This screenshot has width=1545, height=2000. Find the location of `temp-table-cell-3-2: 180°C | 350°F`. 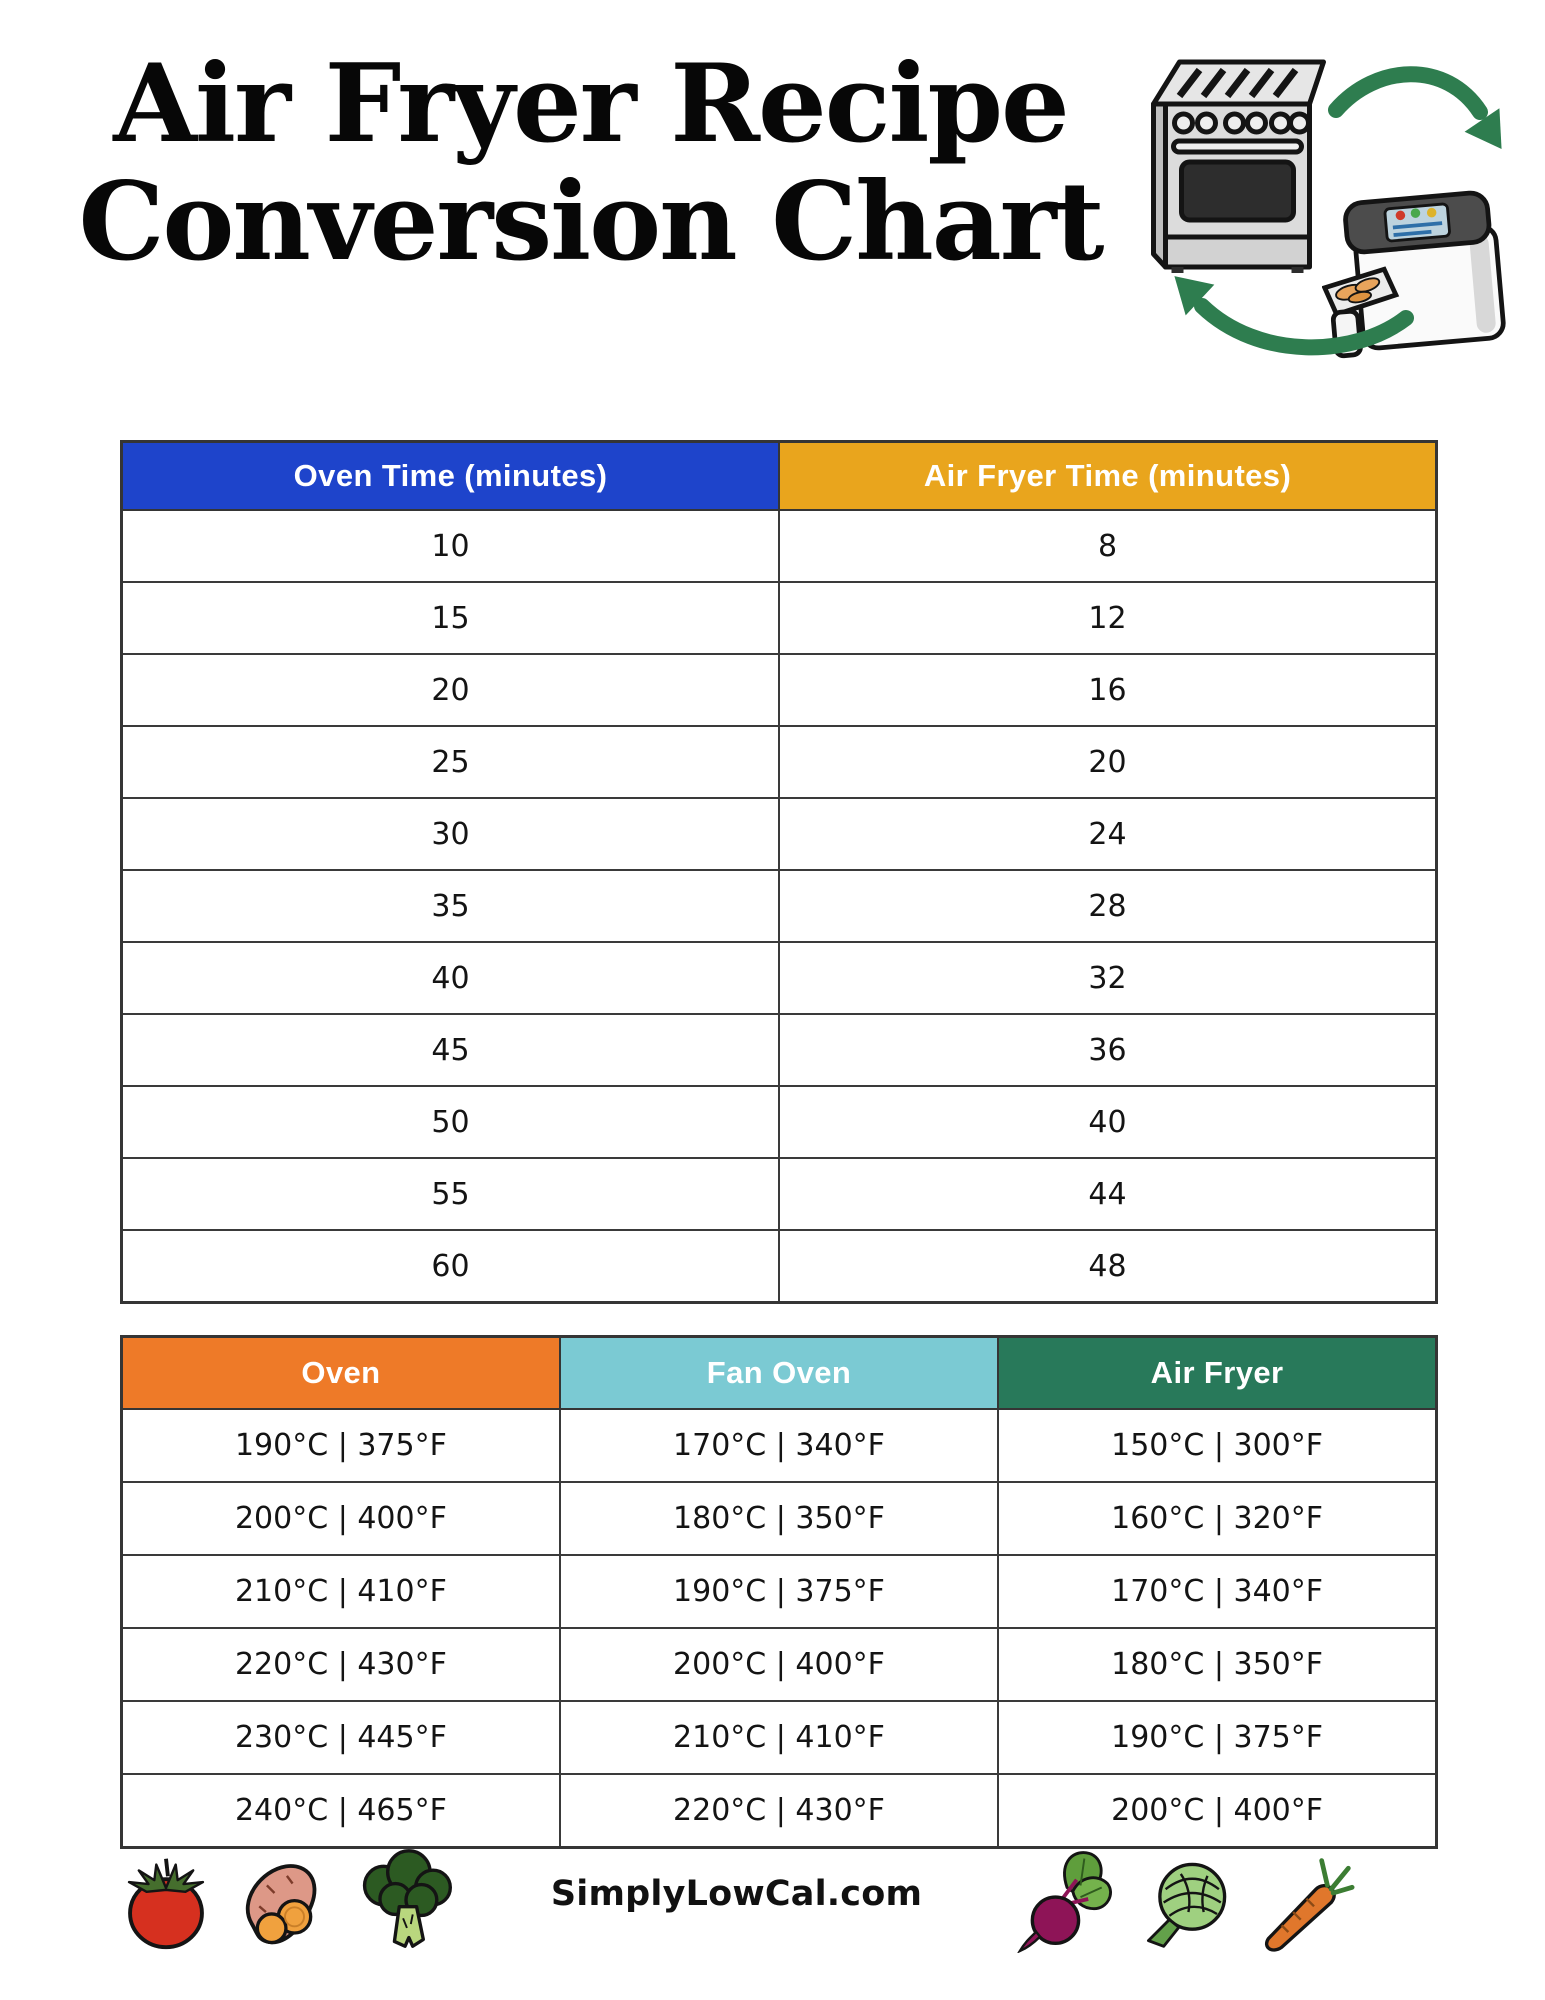

temp-table-cell-3-2: 180°C | 350°F is located at coordinates (1217, 1664).